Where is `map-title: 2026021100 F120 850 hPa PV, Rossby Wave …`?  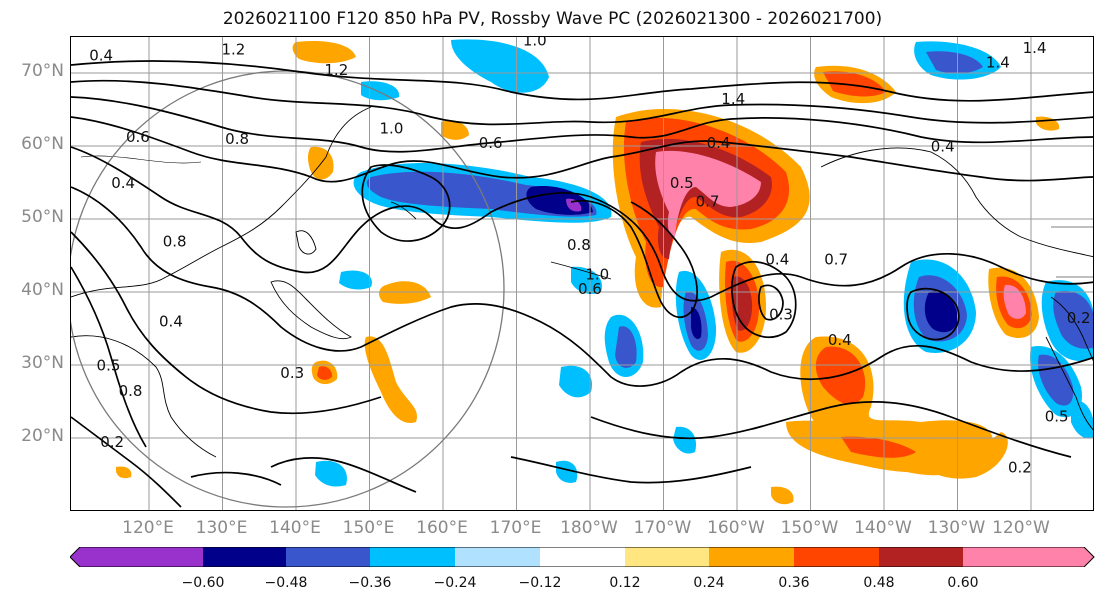
map-title: 2026021100 F120 850 hPa PV, Rossby Wave … is located at coordinates (552, 19).